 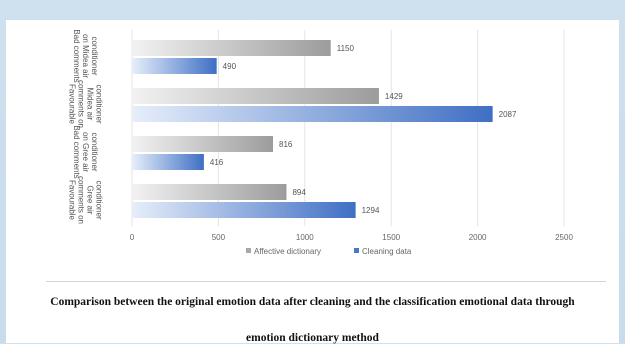 What do you see at coordinates (508, 114) in the screenshot?
I see `data-label: 2087` at bounding box center [508, 114].